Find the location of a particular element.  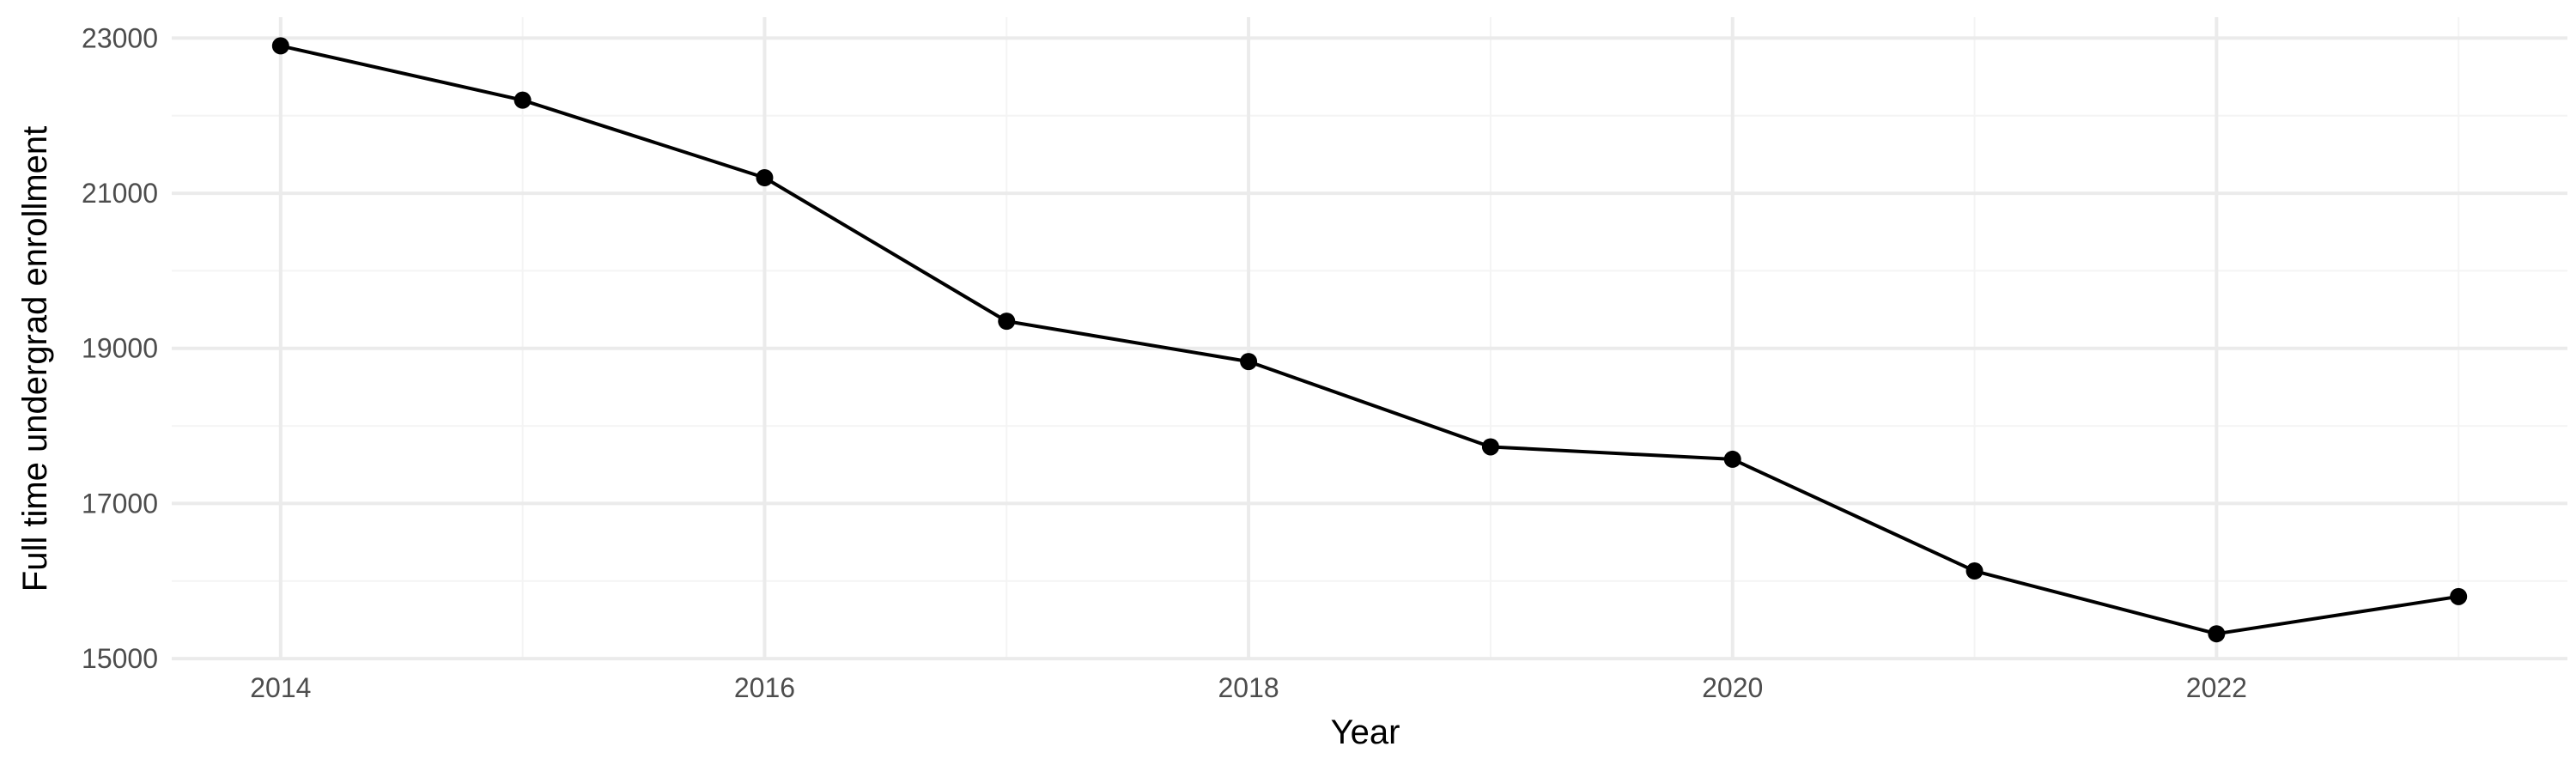

y-axis-title: Full time undergrad enrollment is located at coordinates (35, 359).